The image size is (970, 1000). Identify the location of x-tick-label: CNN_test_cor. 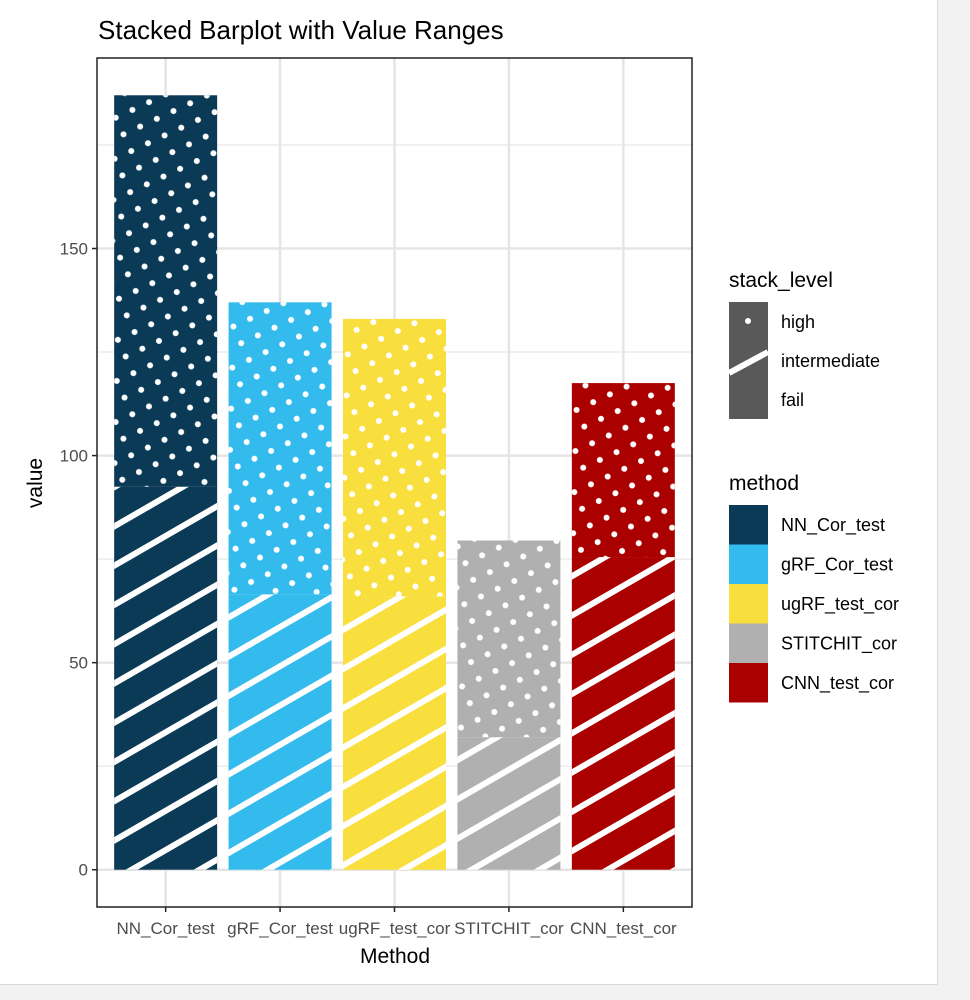
(623, 928).